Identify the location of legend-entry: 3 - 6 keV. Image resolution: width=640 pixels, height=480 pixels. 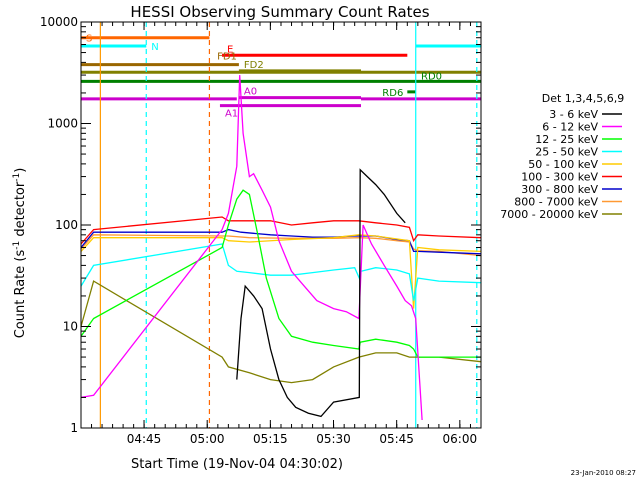
(573, 114).